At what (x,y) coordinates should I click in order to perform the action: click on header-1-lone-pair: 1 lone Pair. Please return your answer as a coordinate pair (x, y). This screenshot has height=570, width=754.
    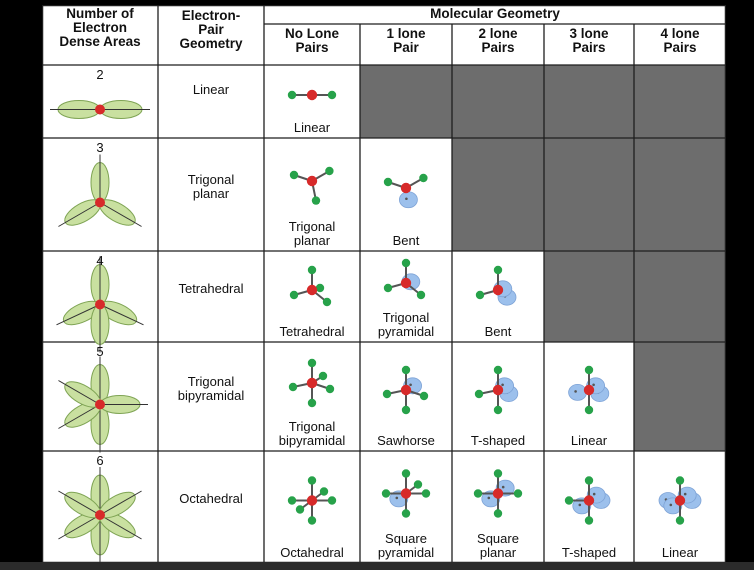
    Looking at the image, I should click on (406, 40).